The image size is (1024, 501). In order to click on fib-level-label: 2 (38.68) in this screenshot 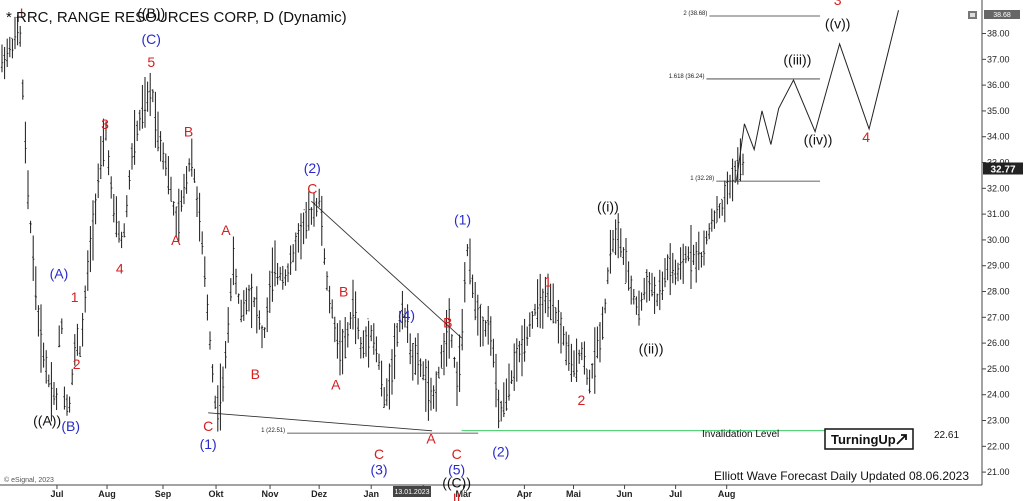, I will do `click(695, 14)`.